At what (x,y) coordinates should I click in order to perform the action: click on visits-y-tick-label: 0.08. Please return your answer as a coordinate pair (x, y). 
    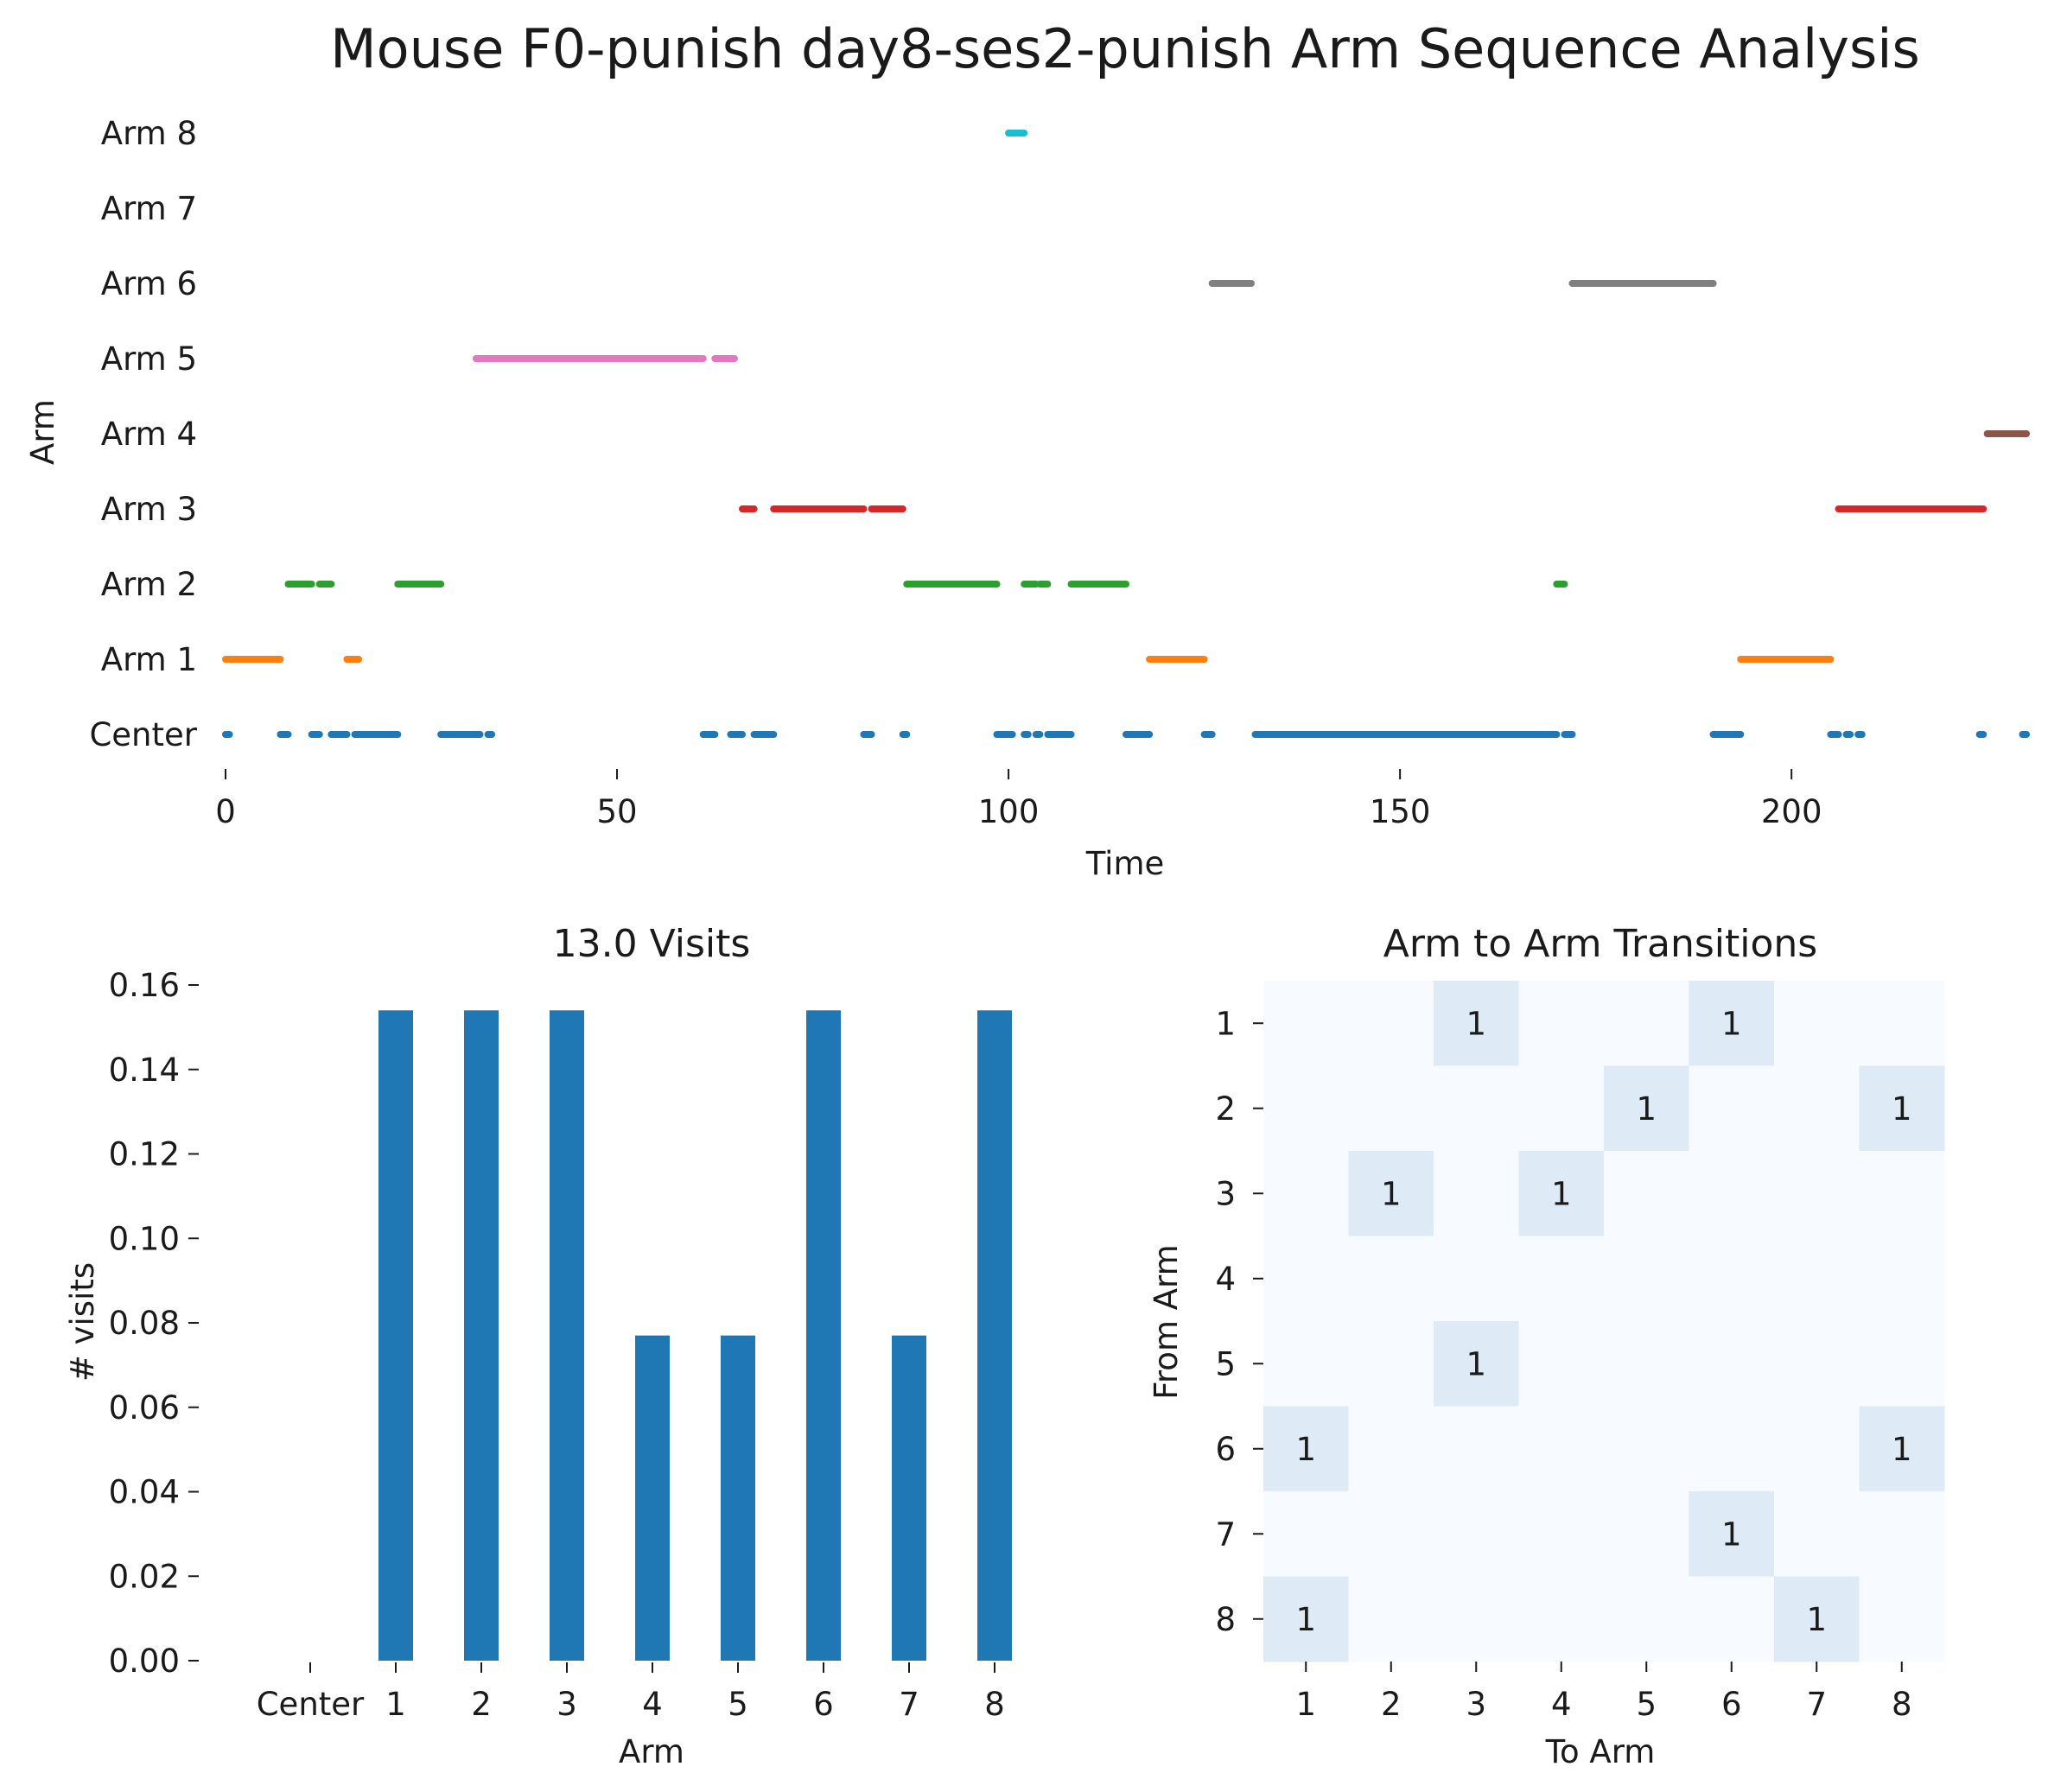
    Looking at the image, I should click on (144, 1323).